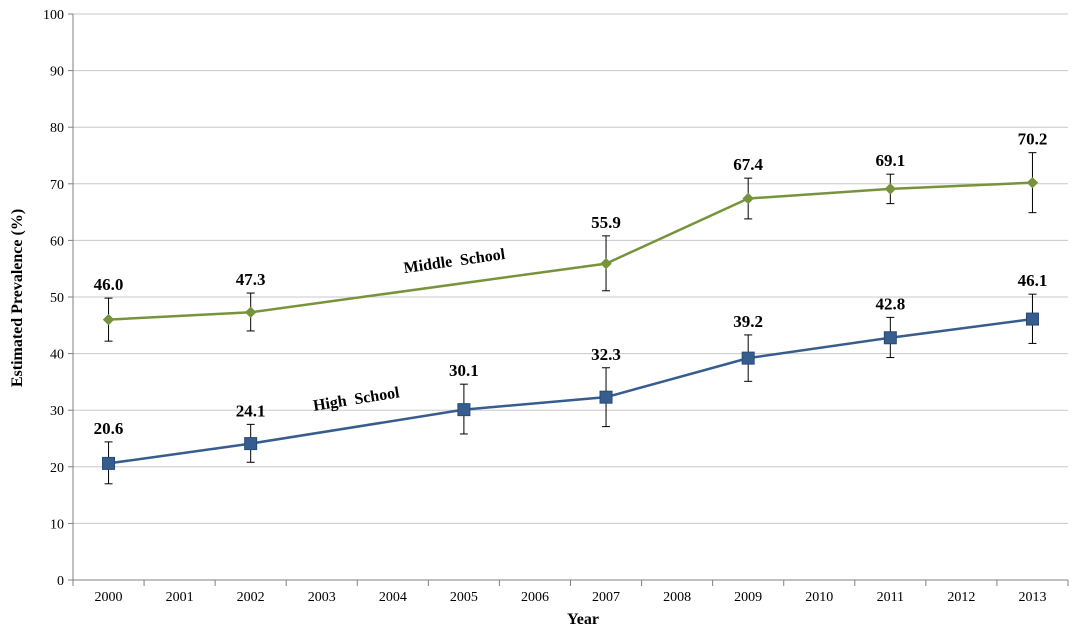 This screenshot has height=628, width=1076. I want to click on middle-school-point-2009, so click(748, 198).